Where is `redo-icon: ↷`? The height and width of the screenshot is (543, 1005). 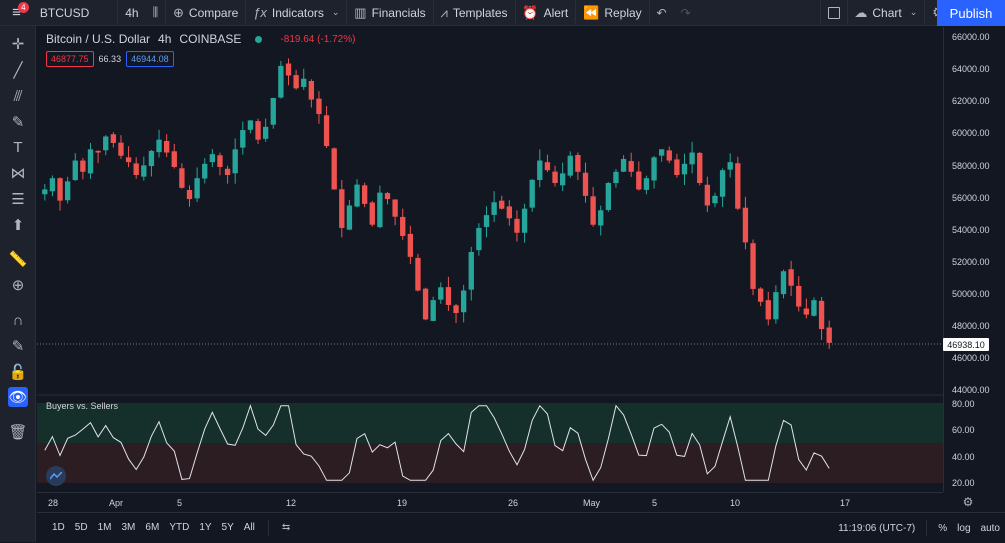
redo-icon: ↷ is located at coordinates (685, 12).